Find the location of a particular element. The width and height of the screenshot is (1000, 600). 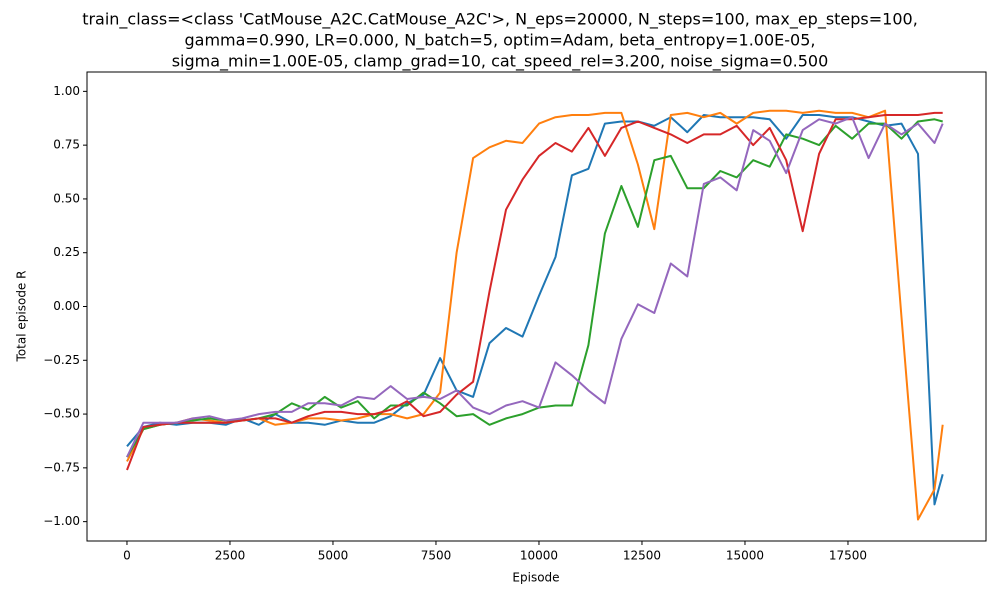

x-tick-label: 5000 is located at coordinates (333, 556).